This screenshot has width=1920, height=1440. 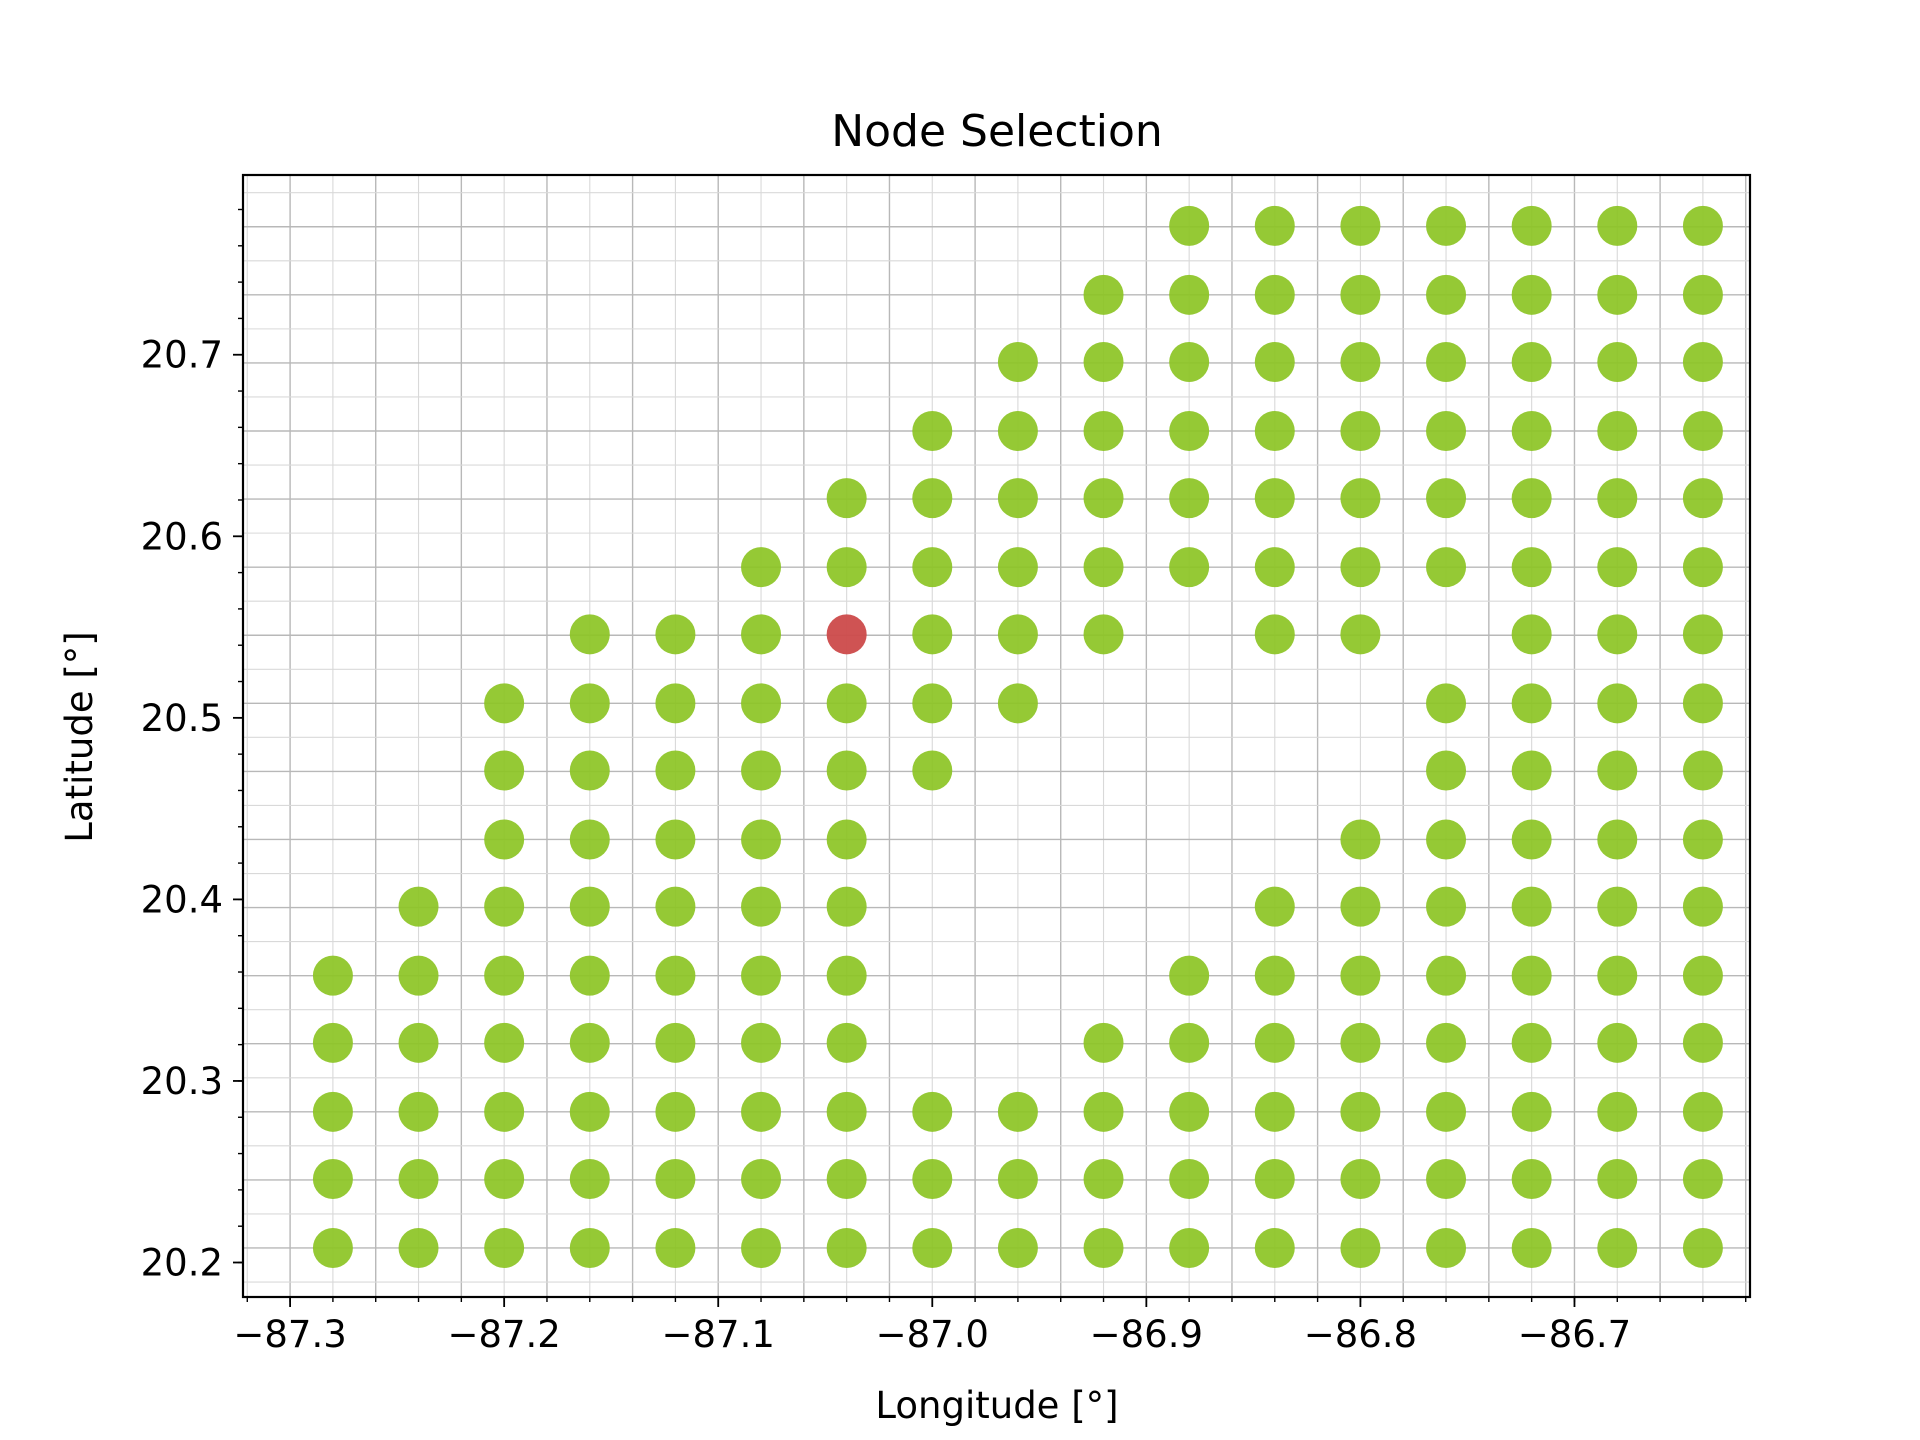 What do you see at coordinates (1574, 1334) in the screenshot?
I see `x-tick-label: −86.7` at bounding box center [1574, 1334].